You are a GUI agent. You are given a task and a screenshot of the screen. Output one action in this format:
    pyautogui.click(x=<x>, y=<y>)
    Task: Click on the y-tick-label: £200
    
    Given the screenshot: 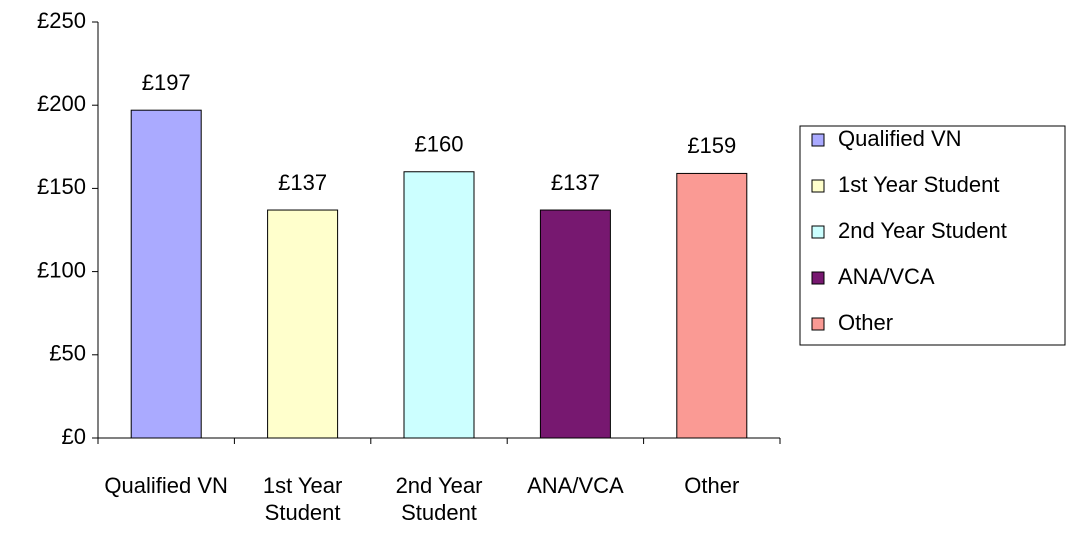 What is the action you would take?
    pyautogui.click(x=61, y=103)
    